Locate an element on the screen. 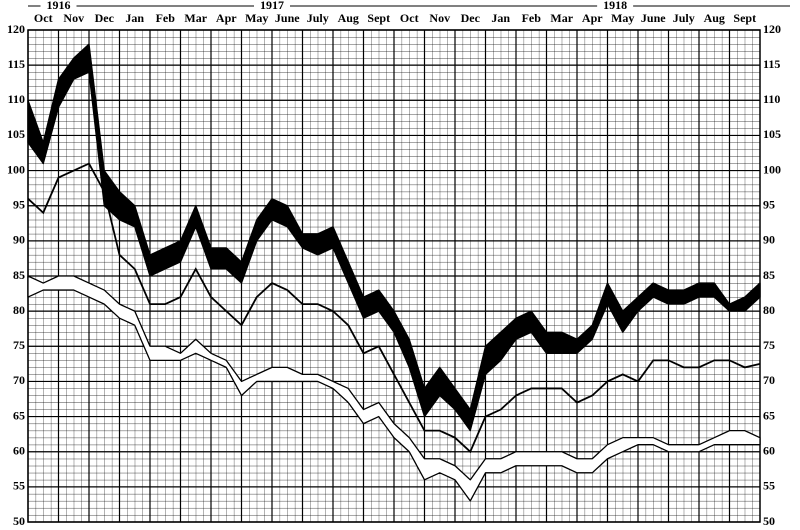 The image size is (800, 530). year-label: 1916 is located at coordinates (59, 6).